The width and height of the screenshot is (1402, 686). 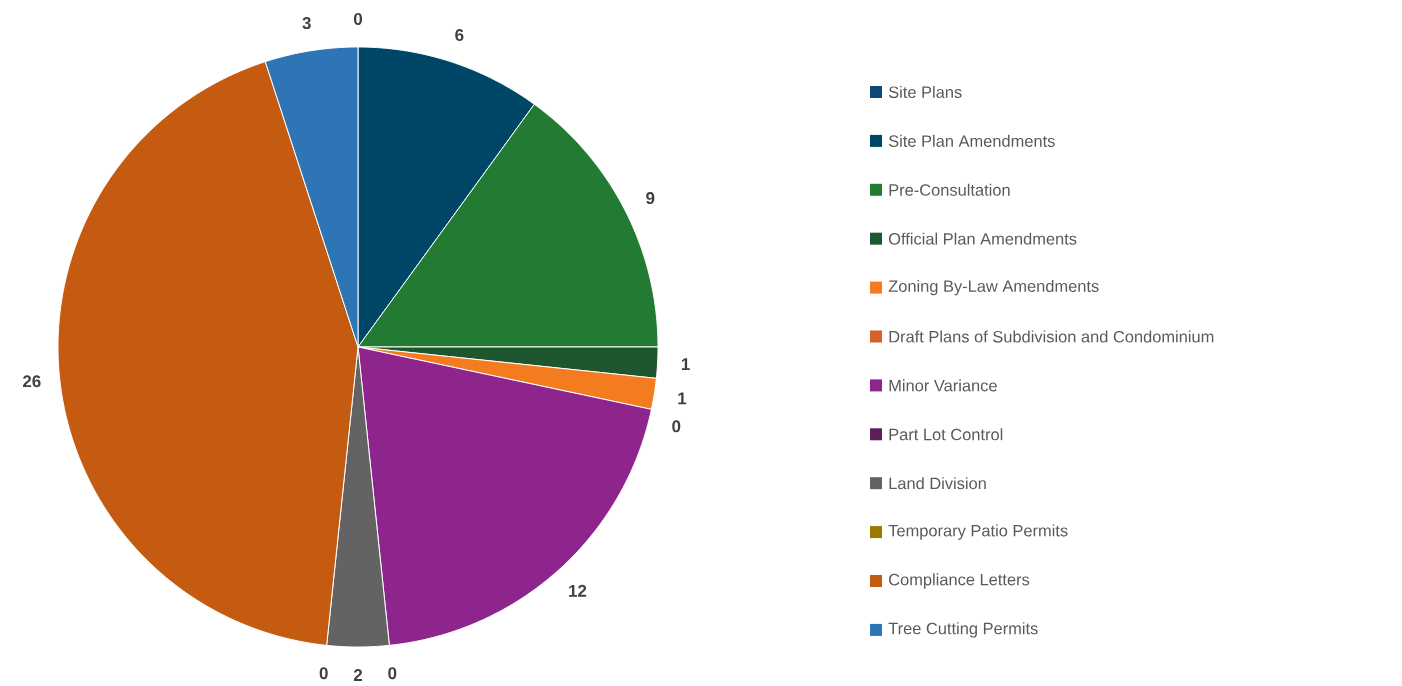 I want to click on legend-label: Site Plans, so click(x=925, y=92).